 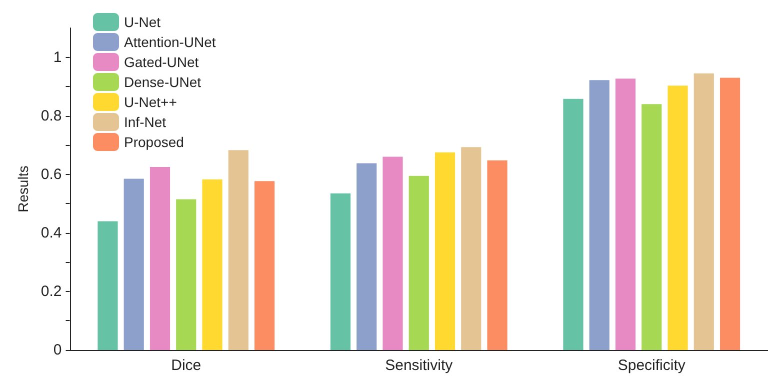 What do you see at coordinates (170, 42) in the screenshot?
I see `legend-label: Attention-UNet` at bounding box center [170, 42].